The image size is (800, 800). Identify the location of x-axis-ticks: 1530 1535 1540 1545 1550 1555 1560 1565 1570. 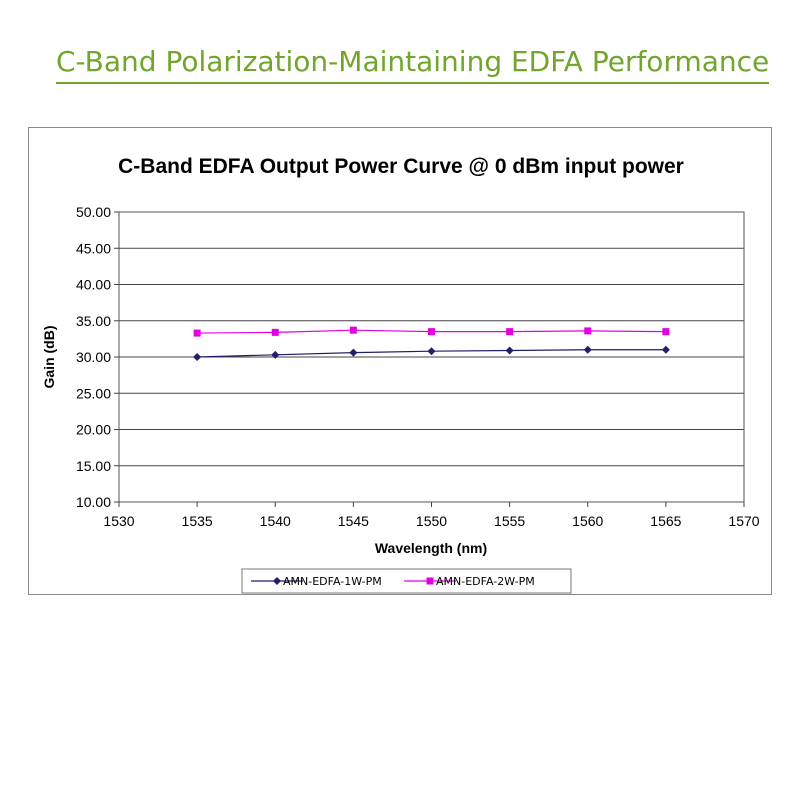
(431, 515).